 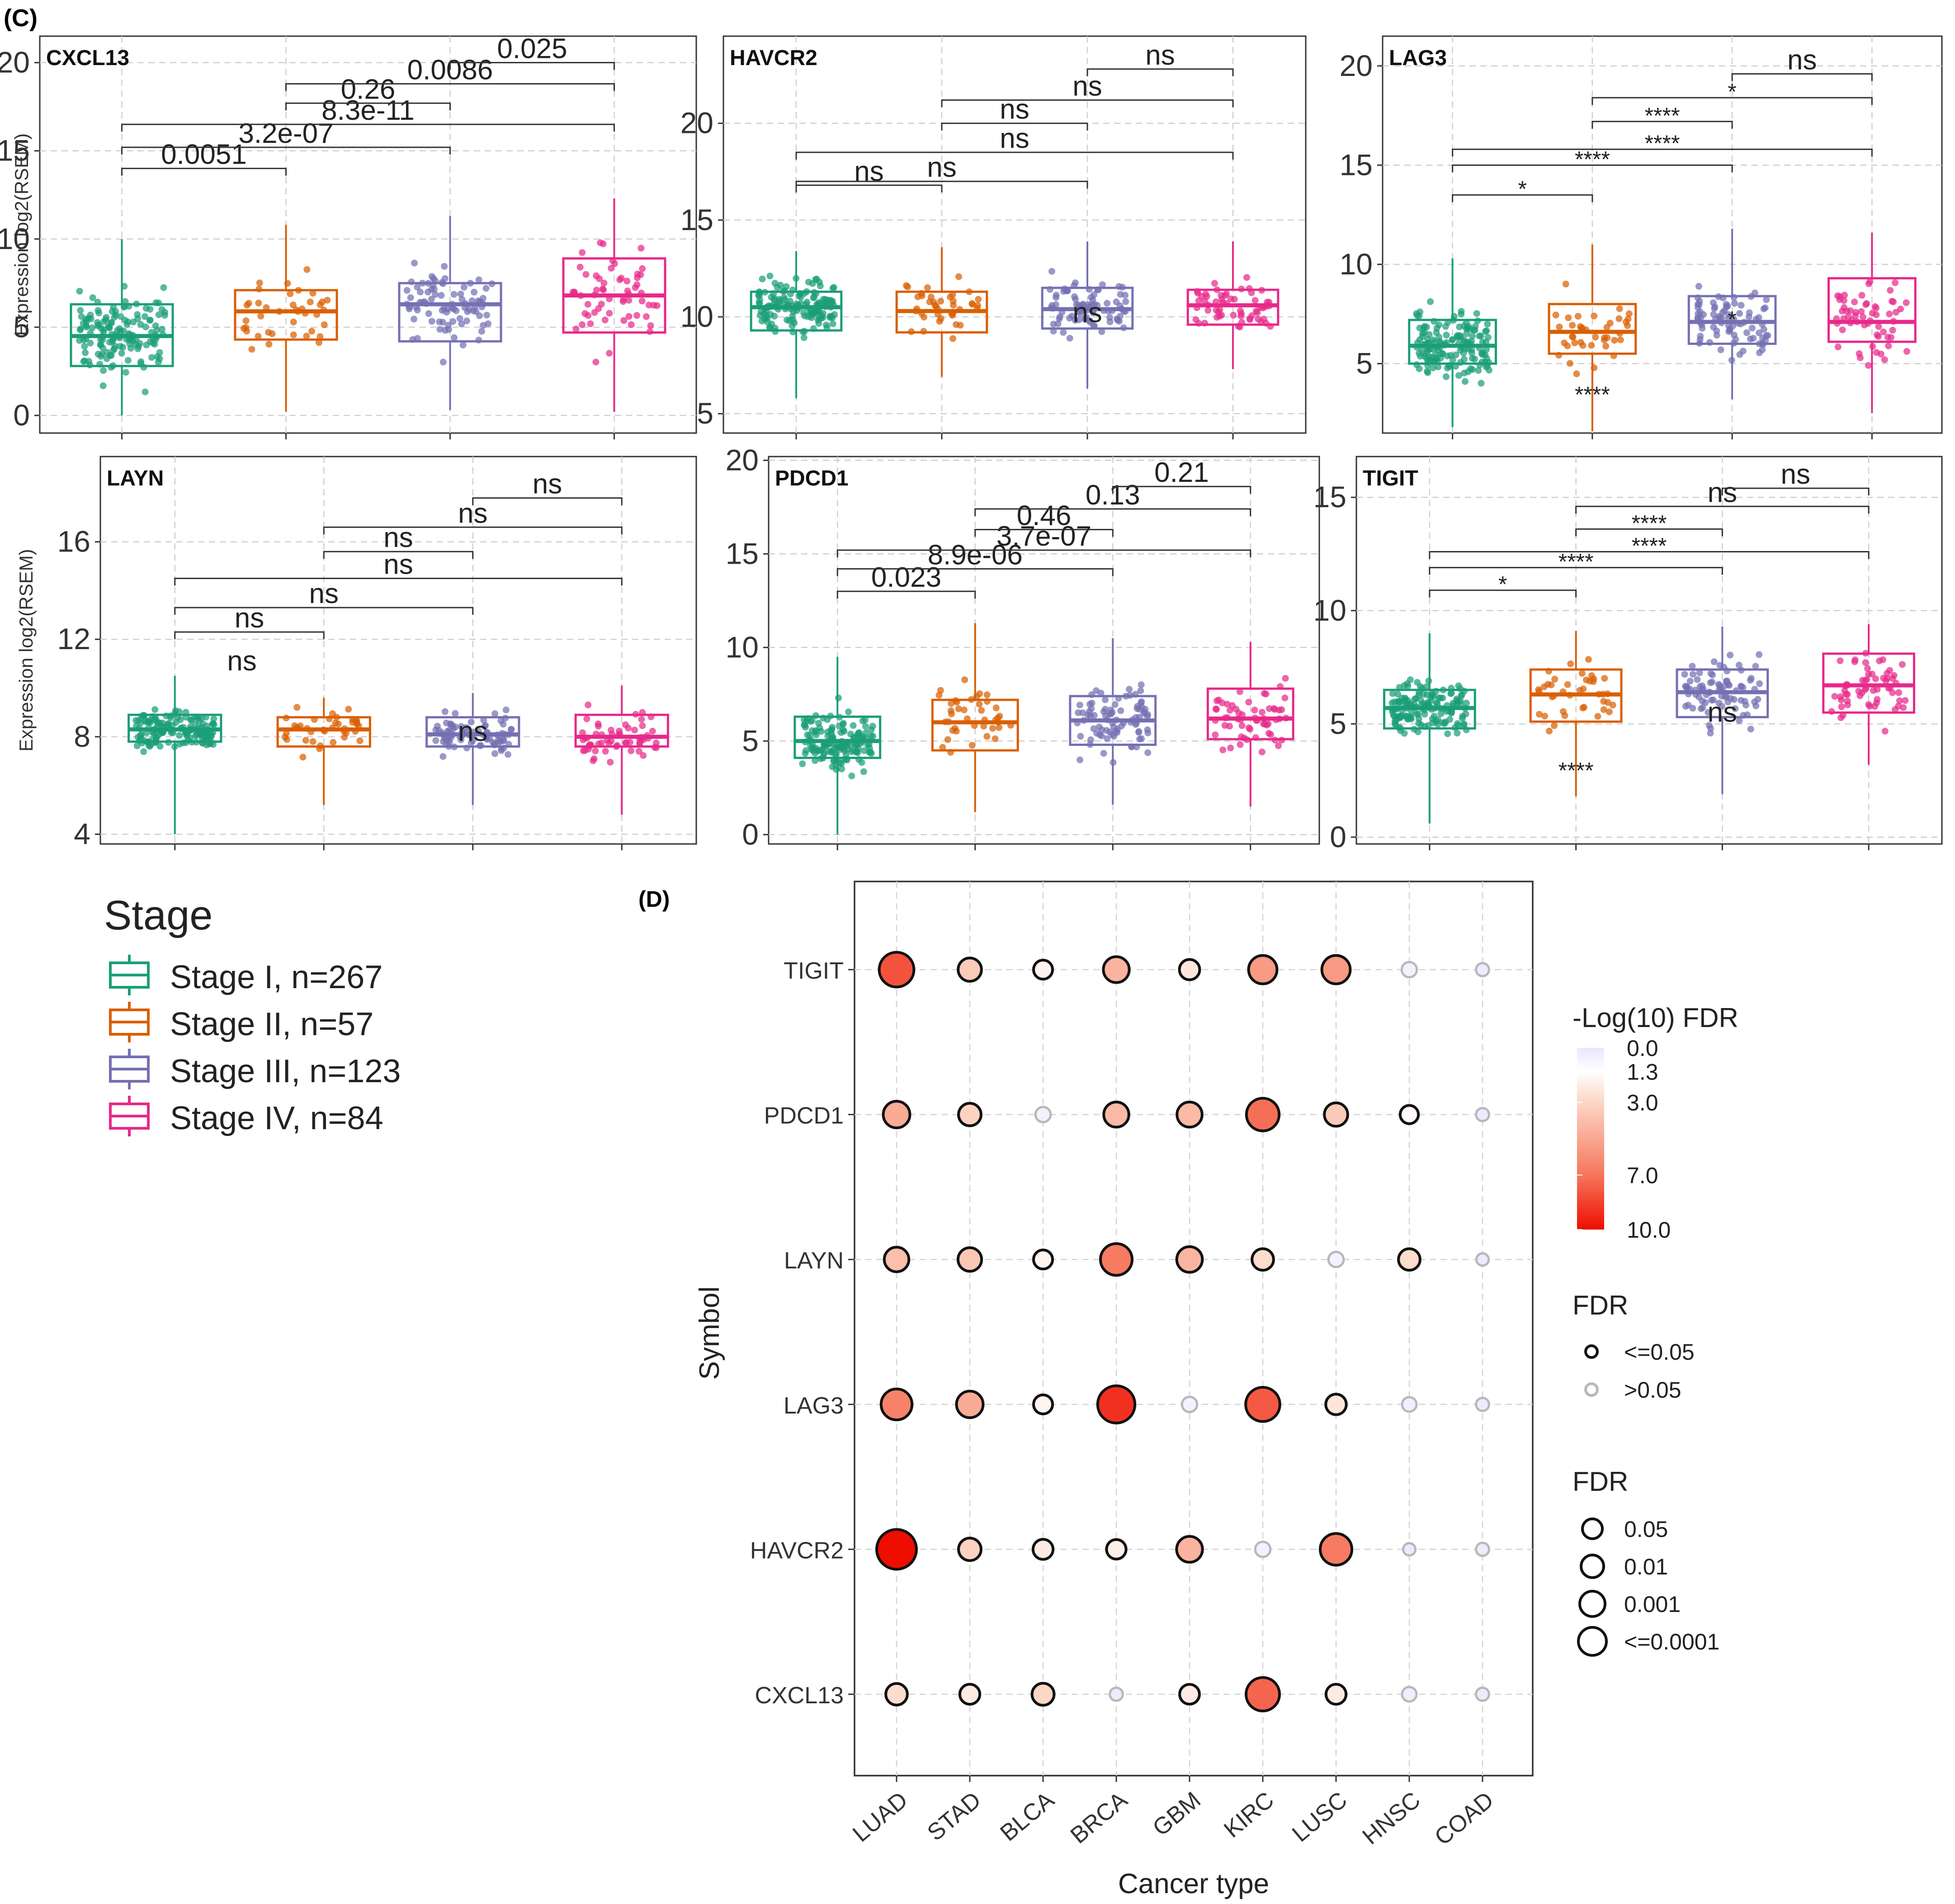 I want to click on y-axis-title: Symbol, so click(x=709, y=1333).